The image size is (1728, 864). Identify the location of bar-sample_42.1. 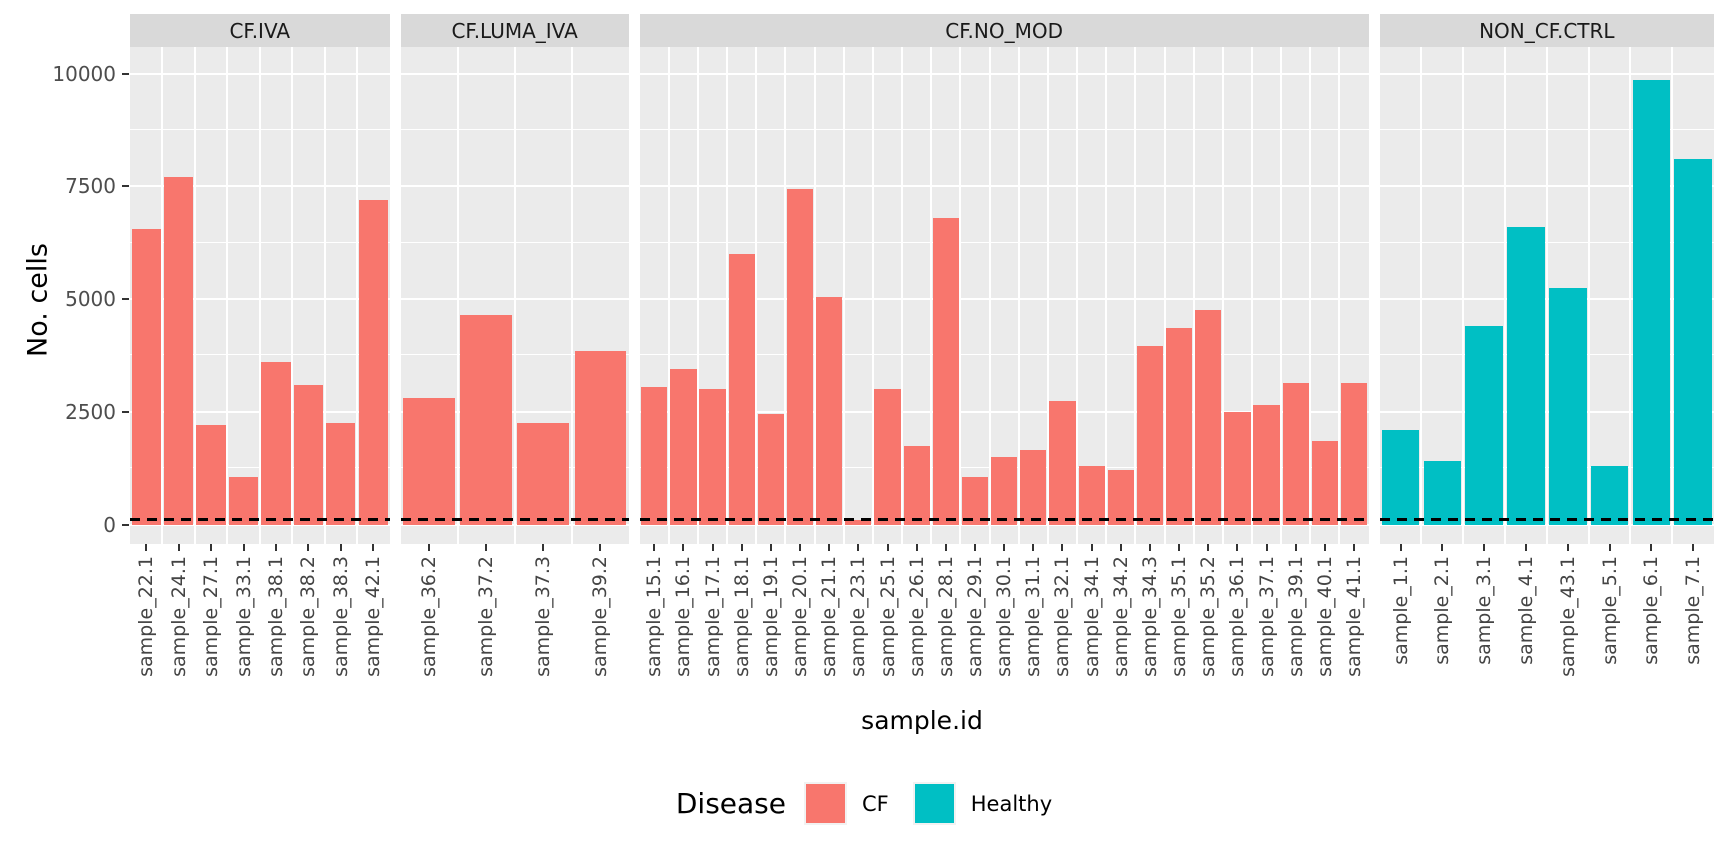
(373, 362).